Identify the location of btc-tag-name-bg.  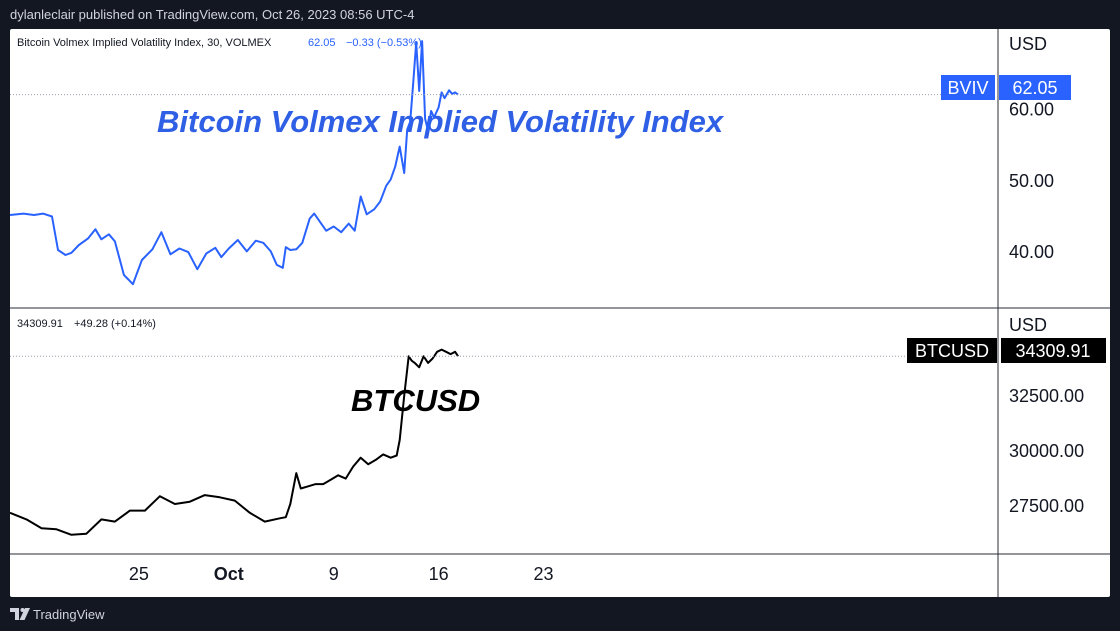
(952, 350).